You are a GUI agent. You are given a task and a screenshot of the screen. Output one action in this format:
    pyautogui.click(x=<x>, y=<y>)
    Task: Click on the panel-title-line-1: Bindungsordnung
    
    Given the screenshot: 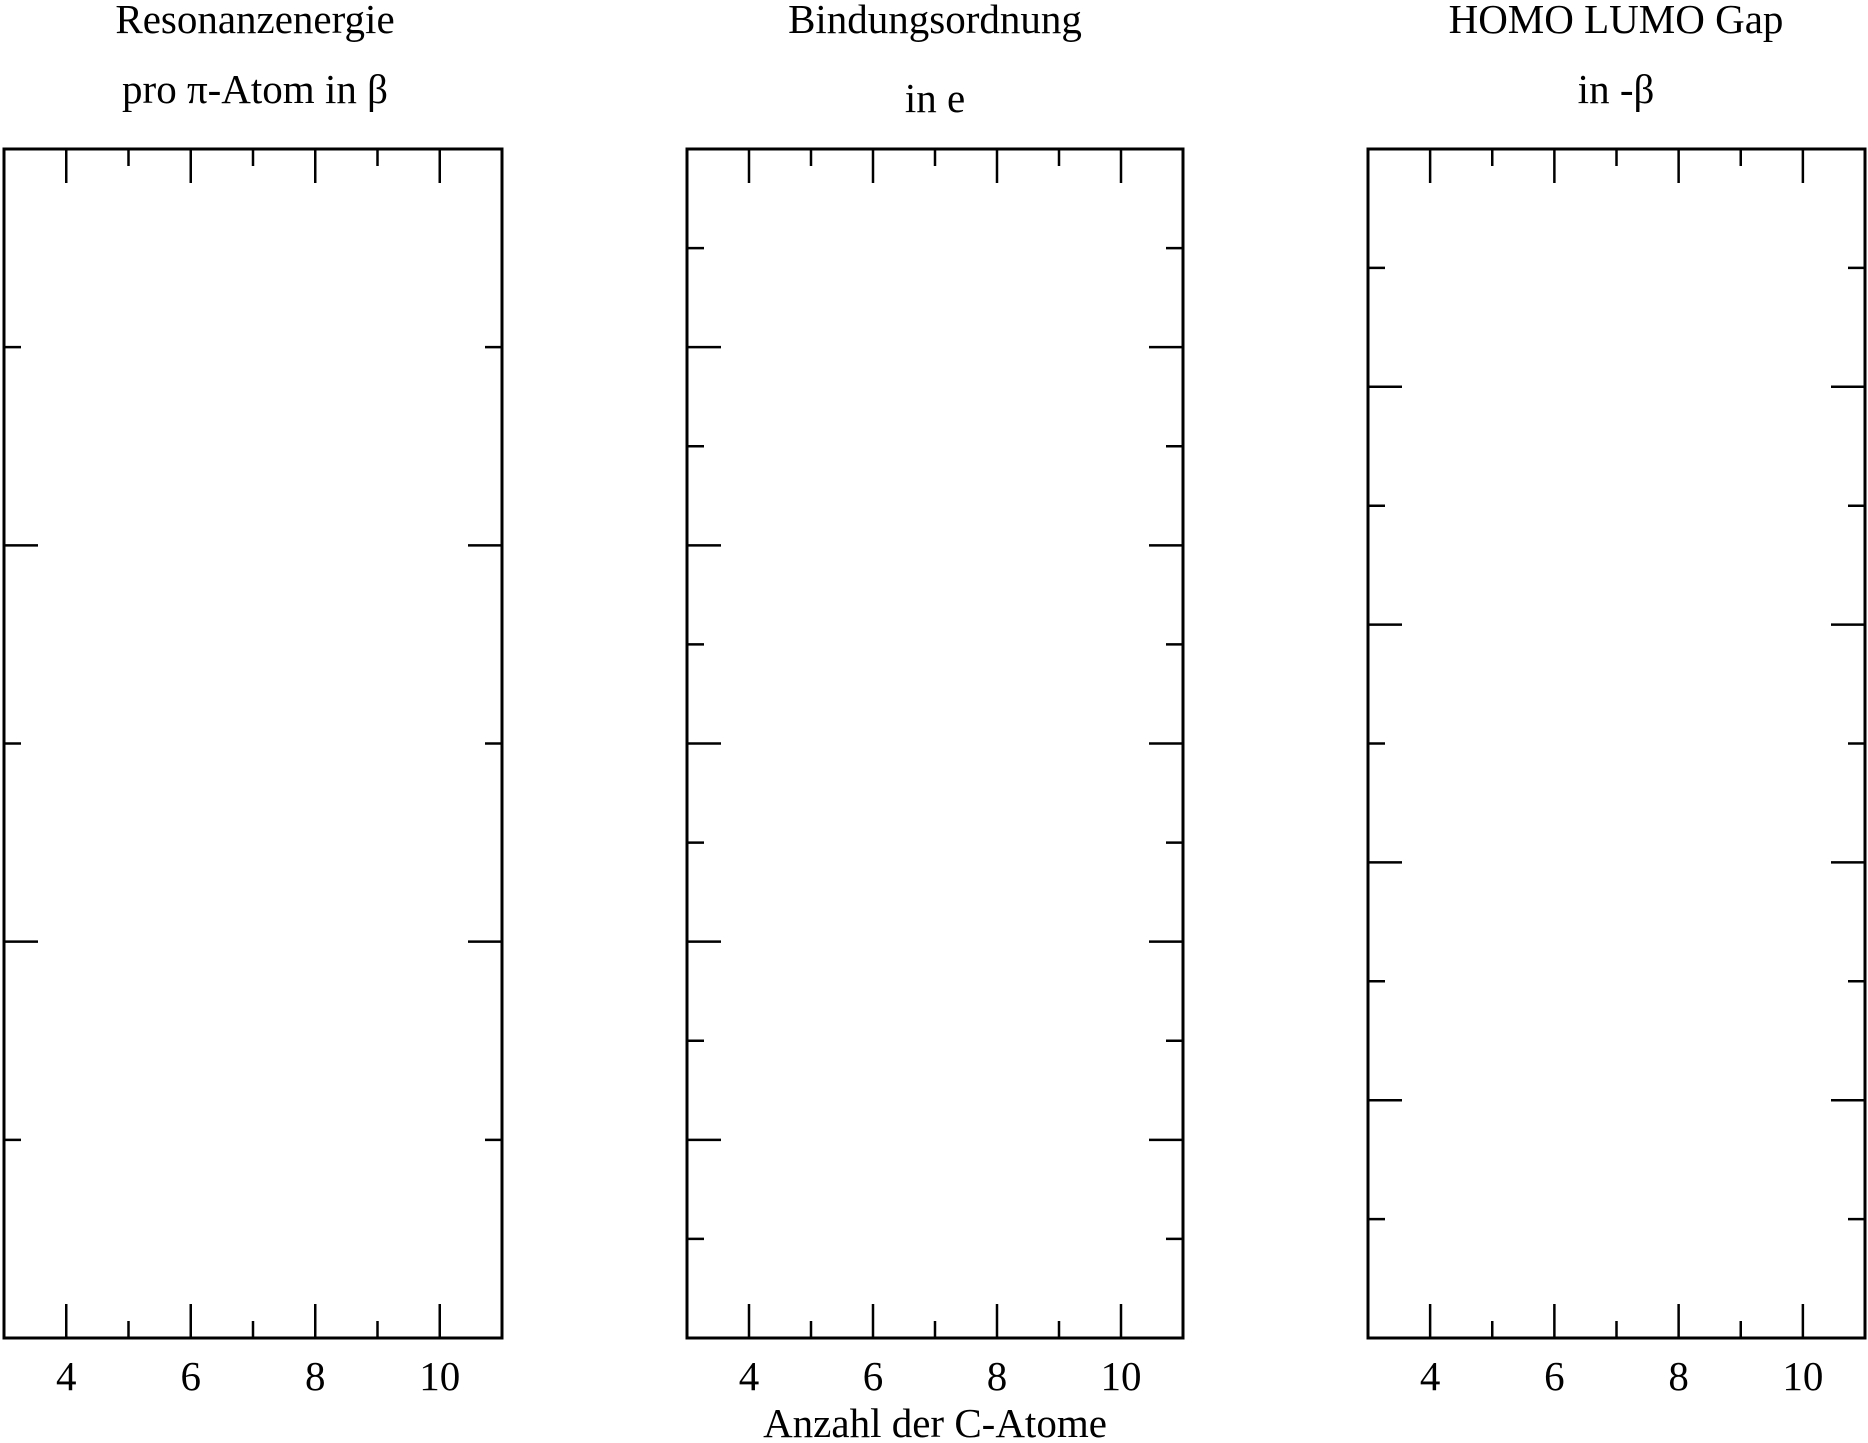 What is the action you would take?
    pyautogui.click(x=935, y=21)
    